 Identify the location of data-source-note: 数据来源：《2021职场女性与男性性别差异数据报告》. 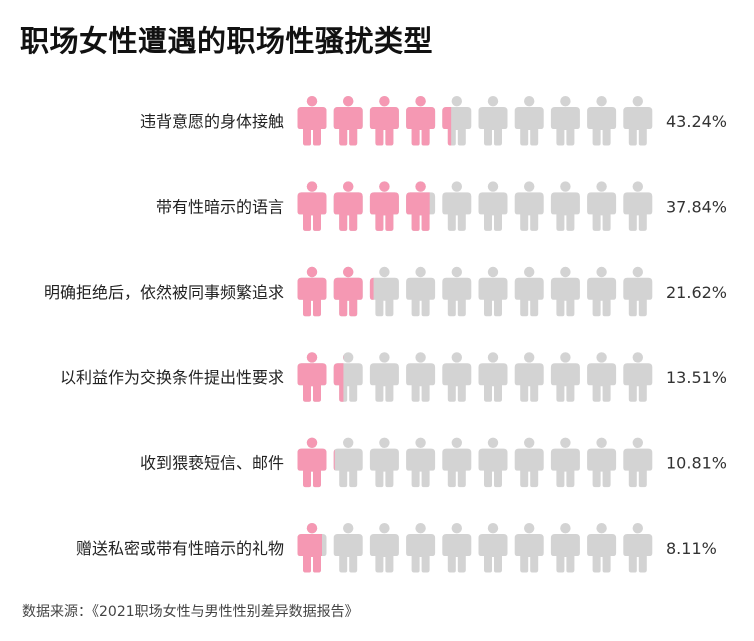
(190, 612).